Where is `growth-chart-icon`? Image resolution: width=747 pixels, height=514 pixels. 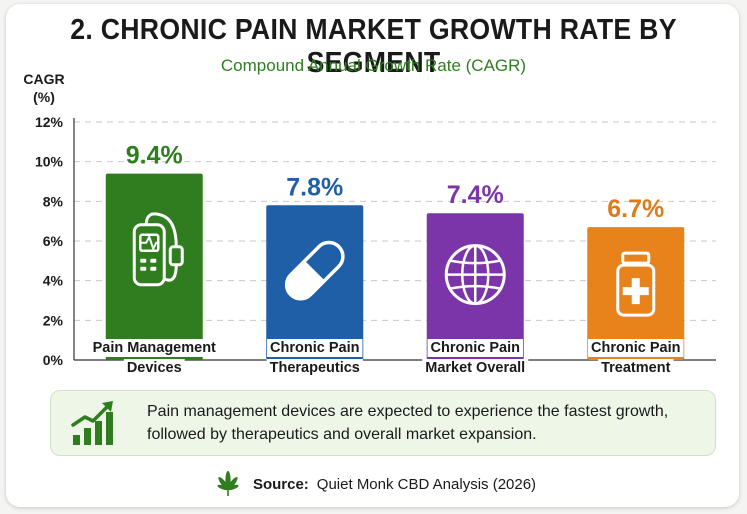 growth-chart-icon is located at coordinates (92, 423).